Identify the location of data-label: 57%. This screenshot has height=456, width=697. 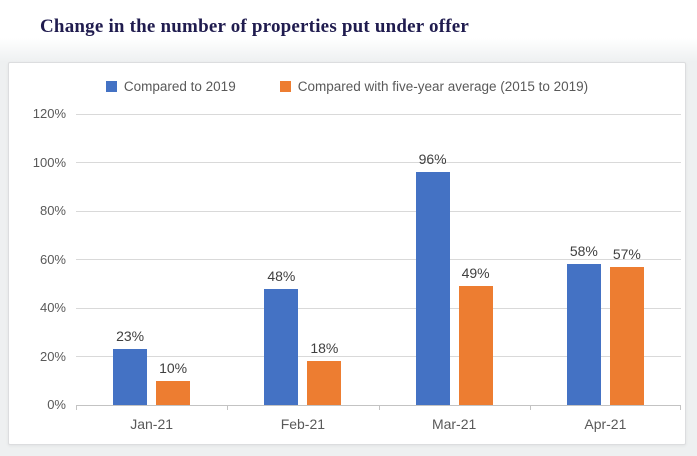
(626, 253).